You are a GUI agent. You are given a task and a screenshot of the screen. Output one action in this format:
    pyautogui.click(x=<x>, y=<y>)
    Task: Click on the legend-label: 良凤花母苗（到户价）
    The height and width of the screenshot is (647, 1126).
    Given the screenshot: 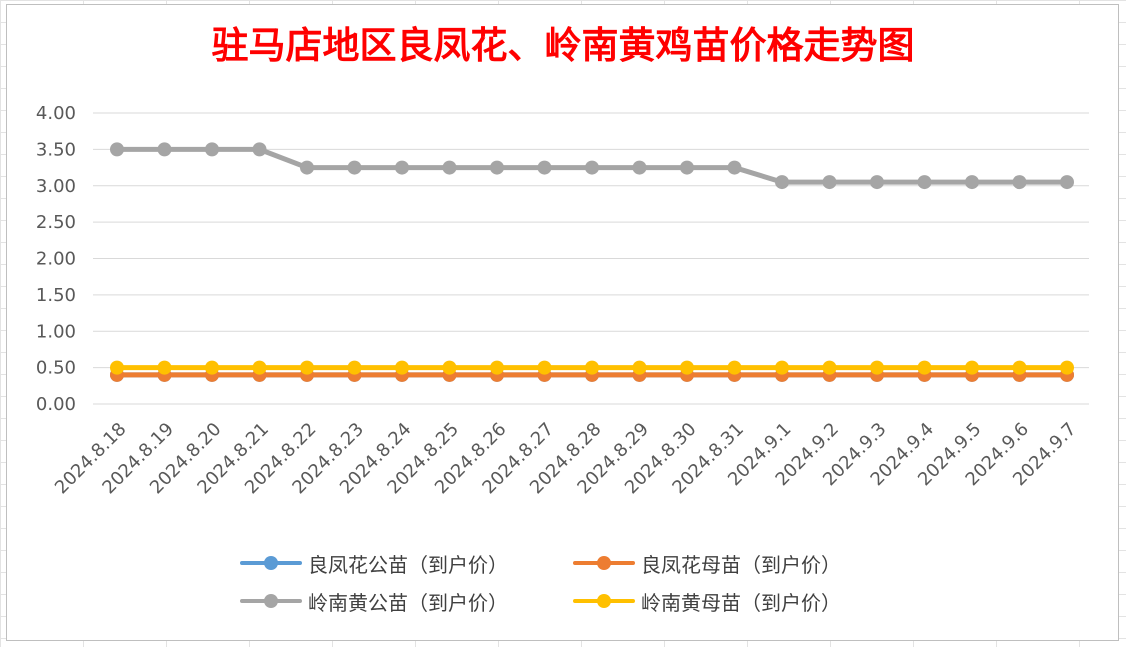 What is the action you would take?
    pyautogui.click(x=741, y=564)
    